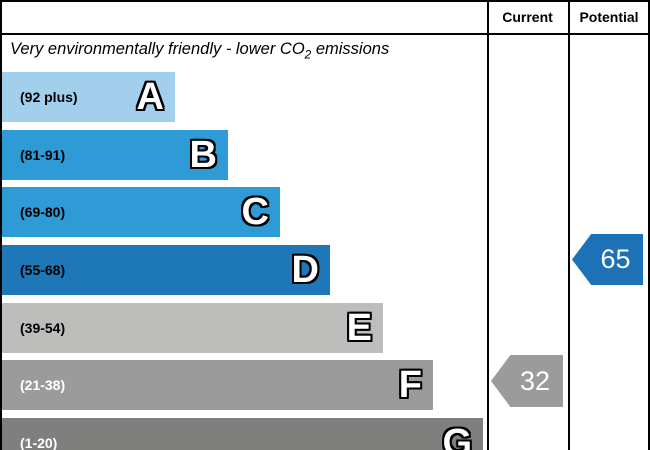 This screenshot has width=650, height=450. I want to click on band-b-bar: (81-91) B, so click(115, 155).